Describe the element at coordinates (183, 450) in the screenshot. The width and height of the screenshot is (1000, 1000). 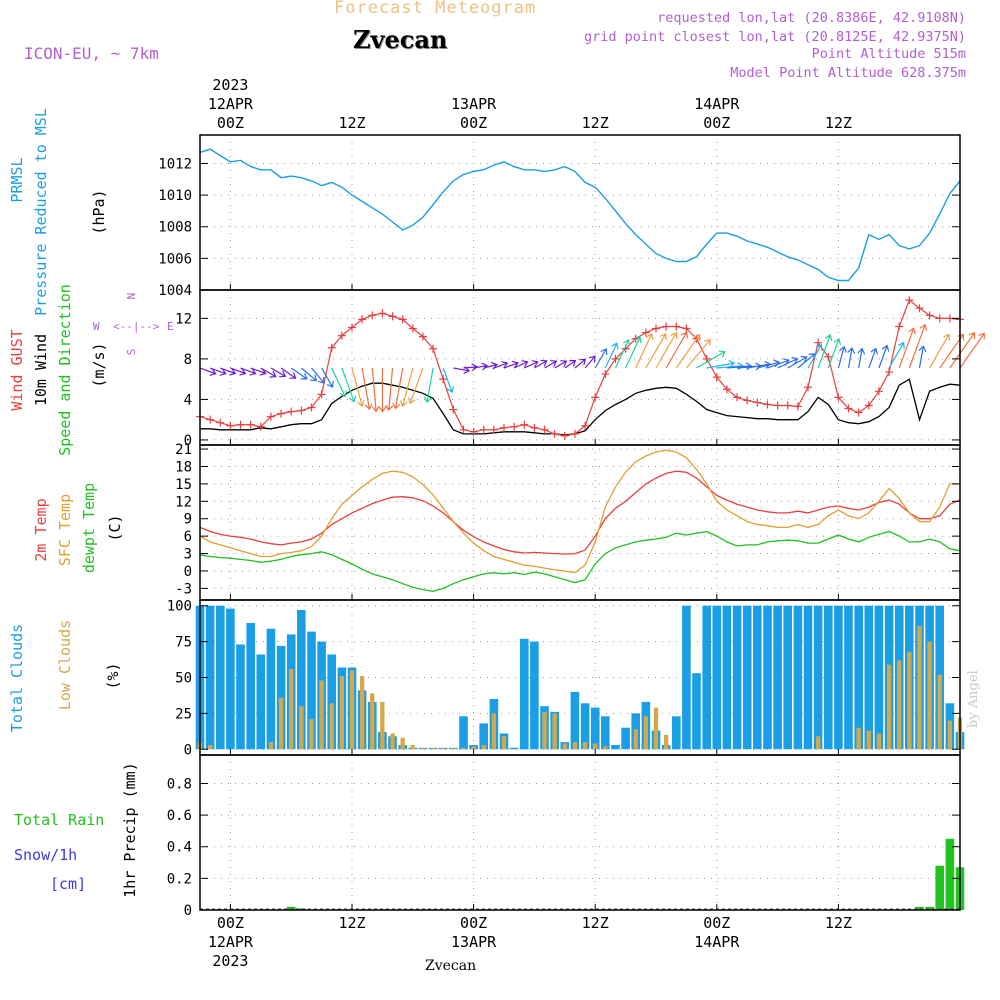
I see `y-tick-label: 21` at that location.